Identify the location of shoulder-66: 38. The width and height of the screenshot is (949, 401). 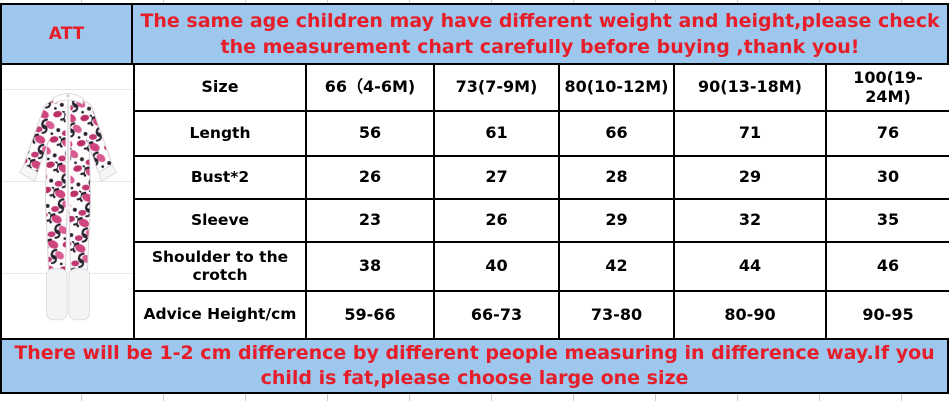
(371, 267).